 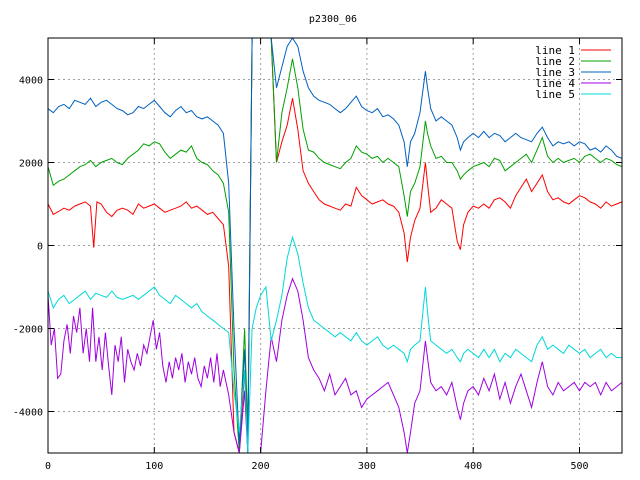 I want to click on x-tick-label: 300, so click(x=367, y=466).